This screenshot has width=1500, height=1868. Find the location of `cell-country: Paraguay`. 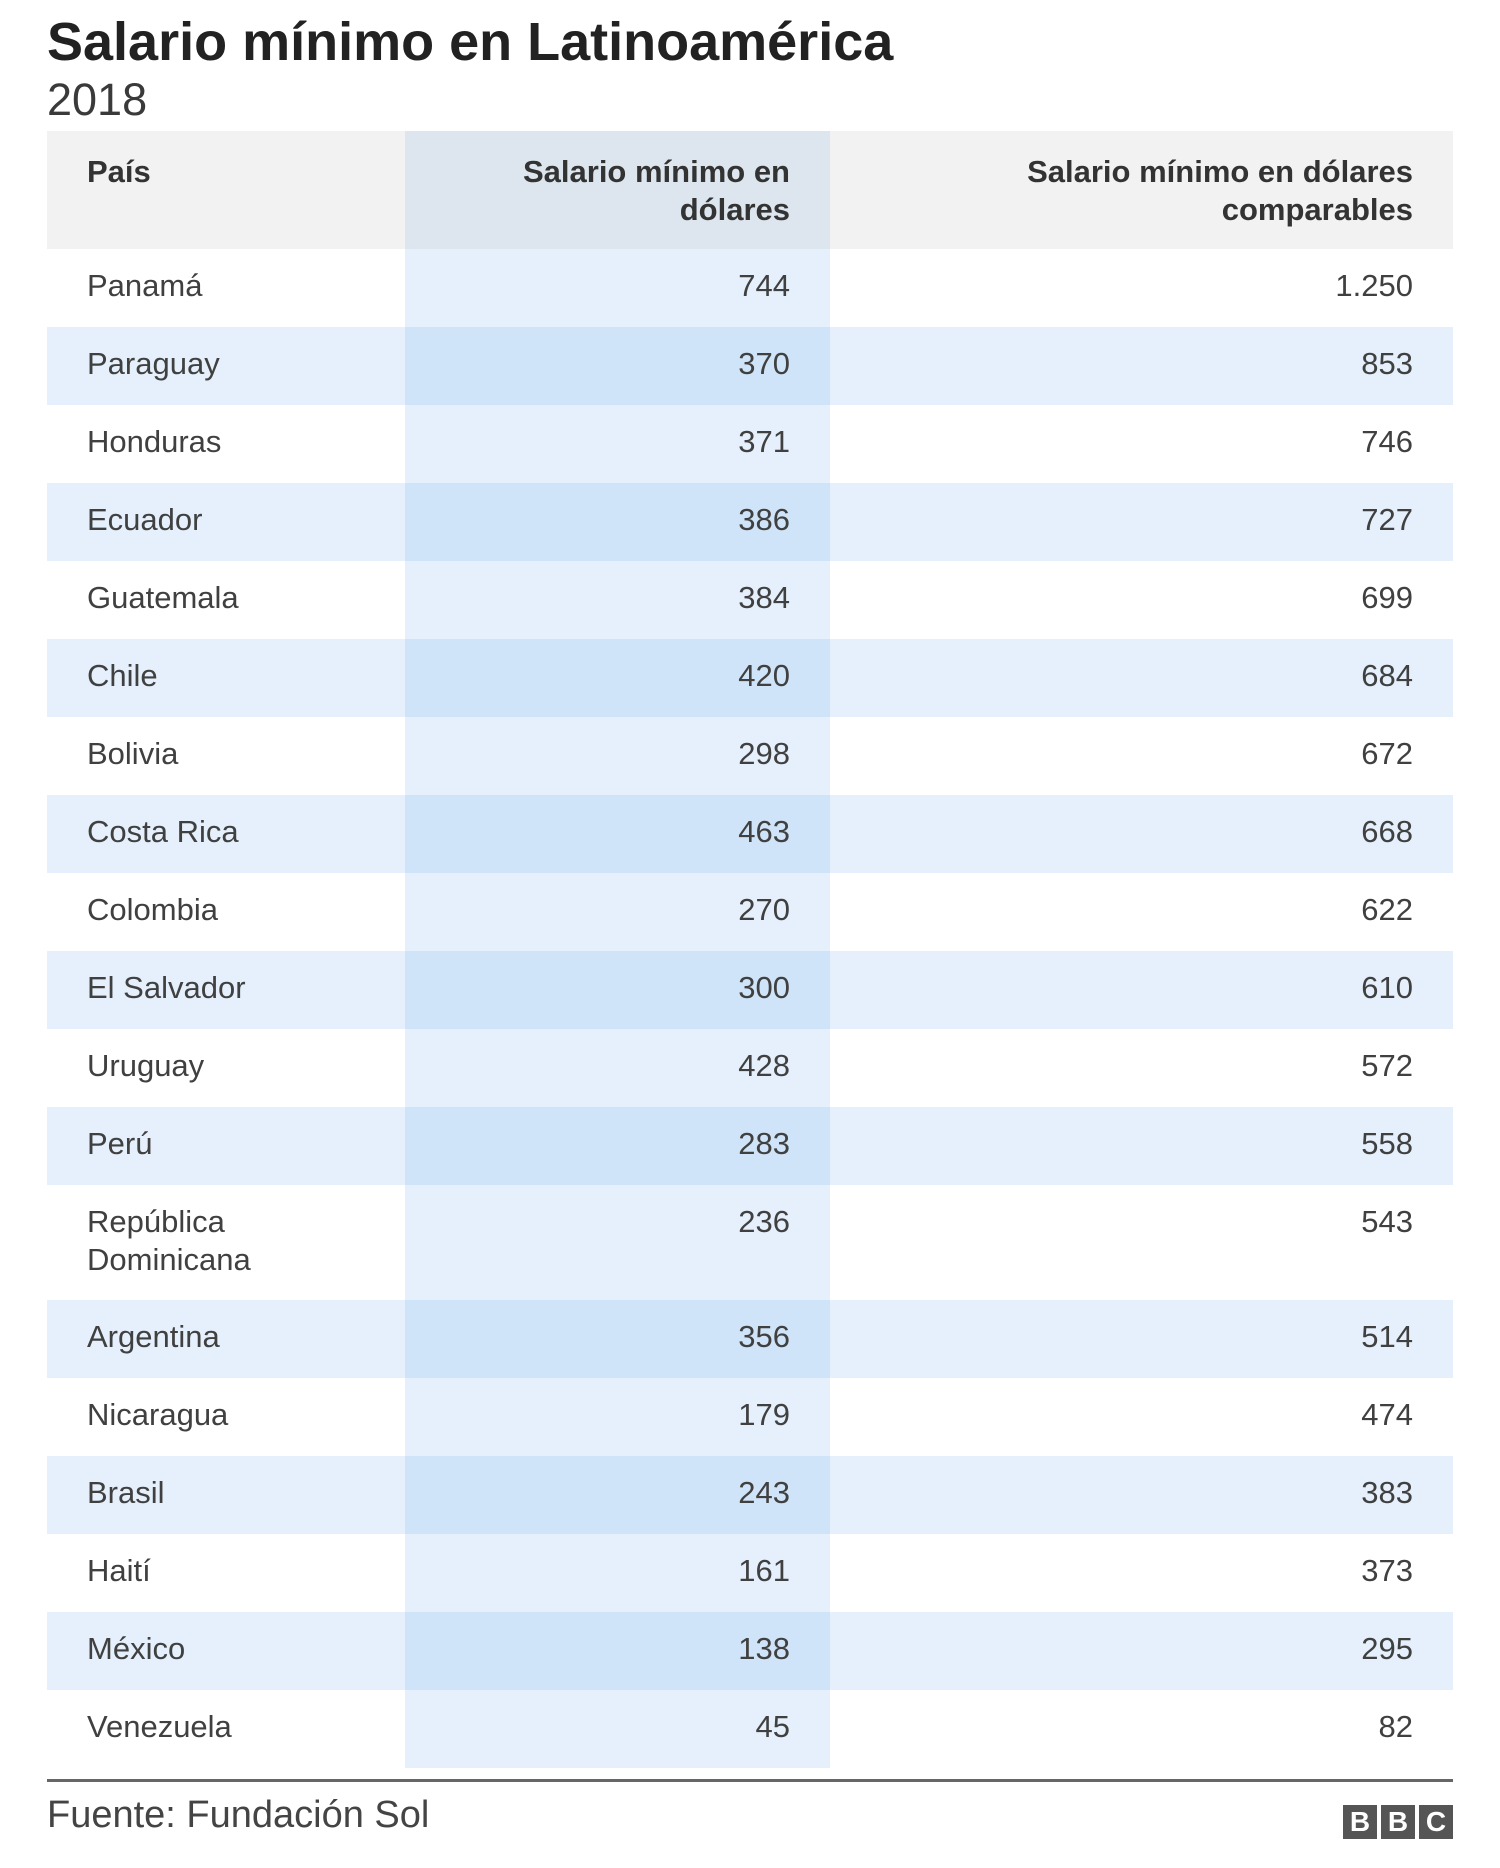

cell-country: Paraguay is located at coordinates (226, 366).